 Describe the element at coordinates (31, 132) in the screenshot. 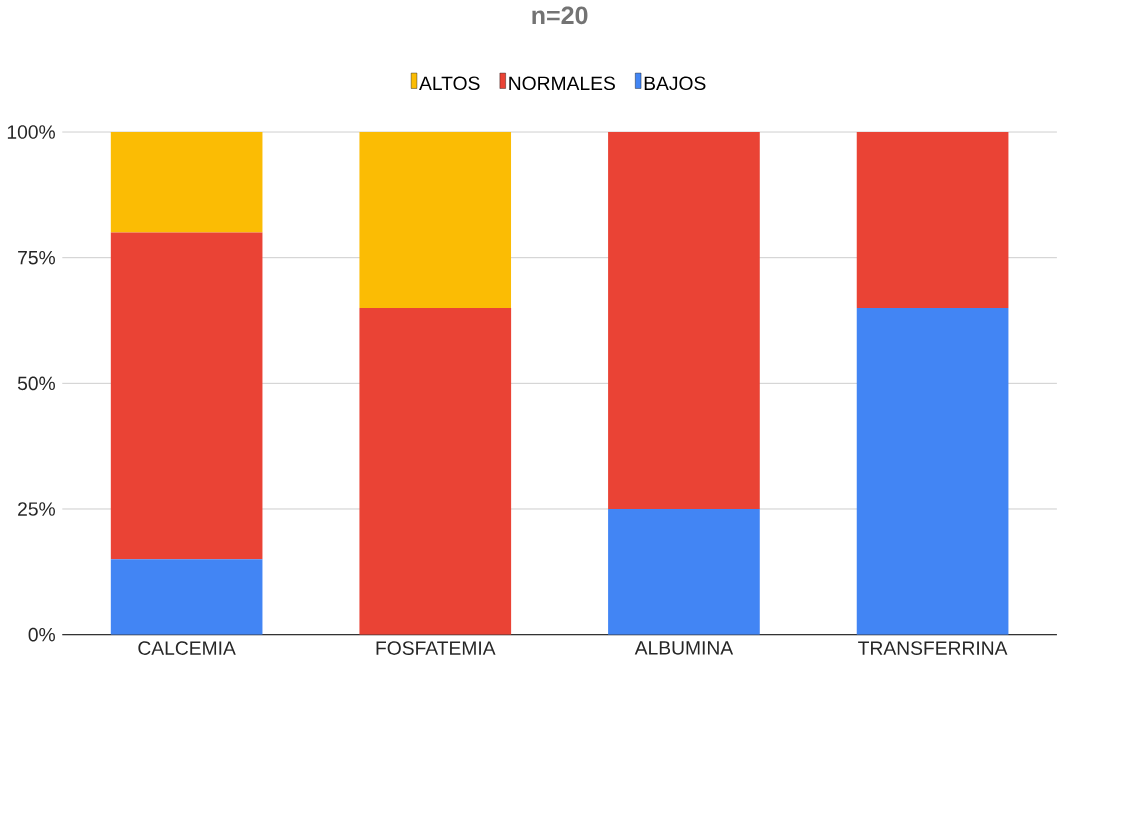

I see `y-tick-label: 100%` at that location.